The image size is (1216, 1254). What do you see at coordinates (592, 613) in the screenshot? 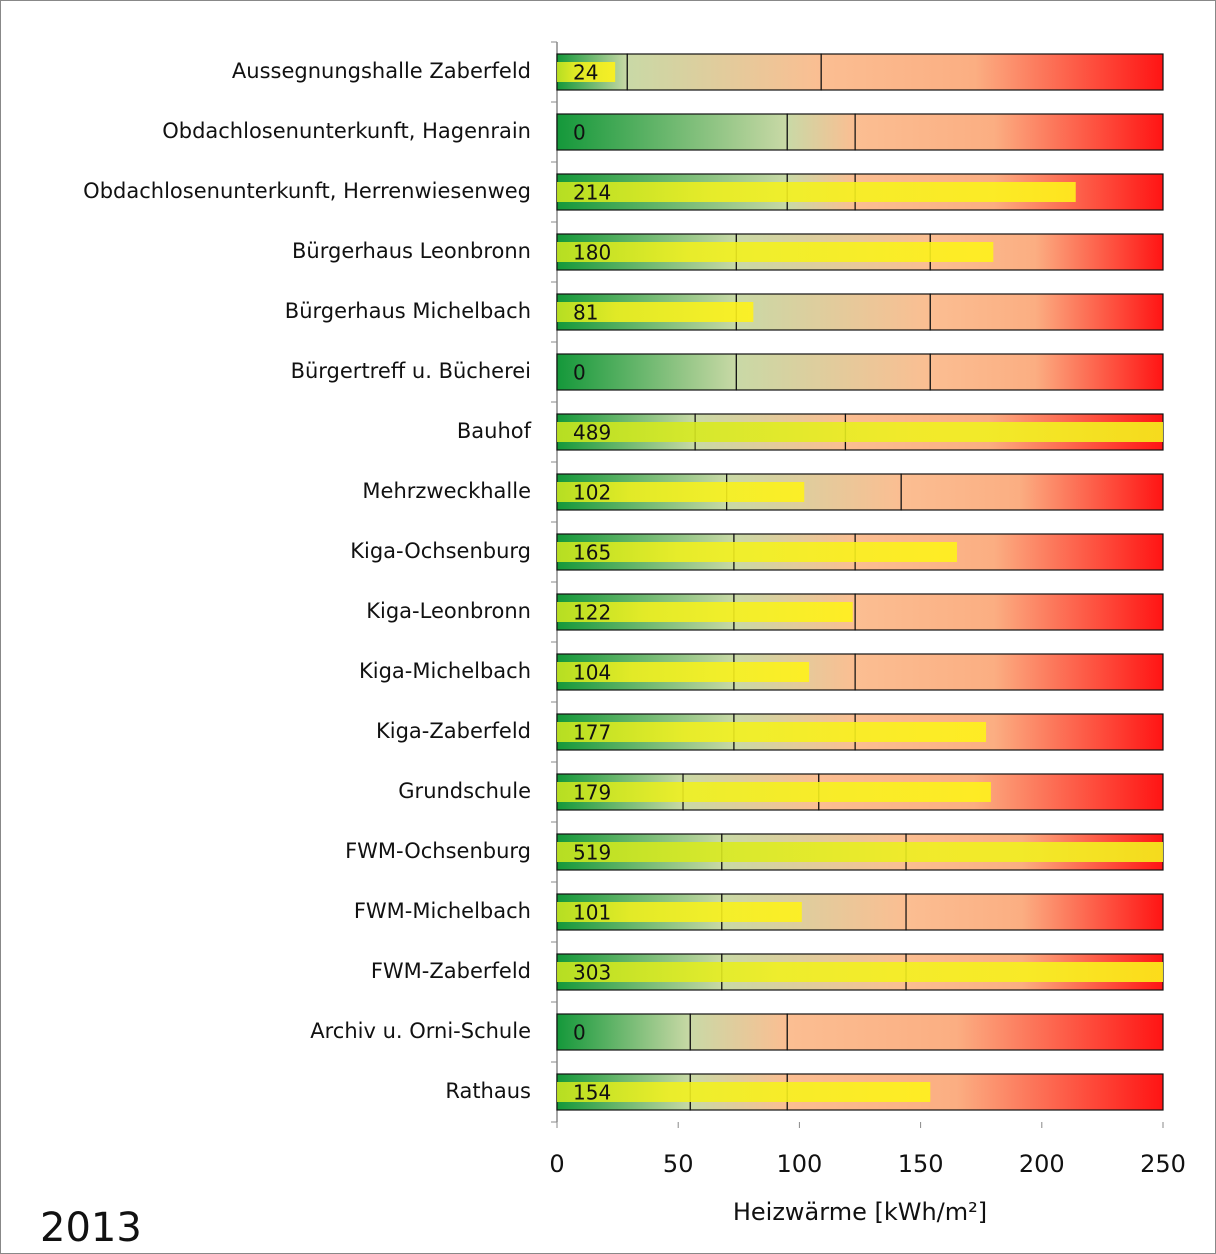
I see `value-label: 122` at bounding box center [592, 613].